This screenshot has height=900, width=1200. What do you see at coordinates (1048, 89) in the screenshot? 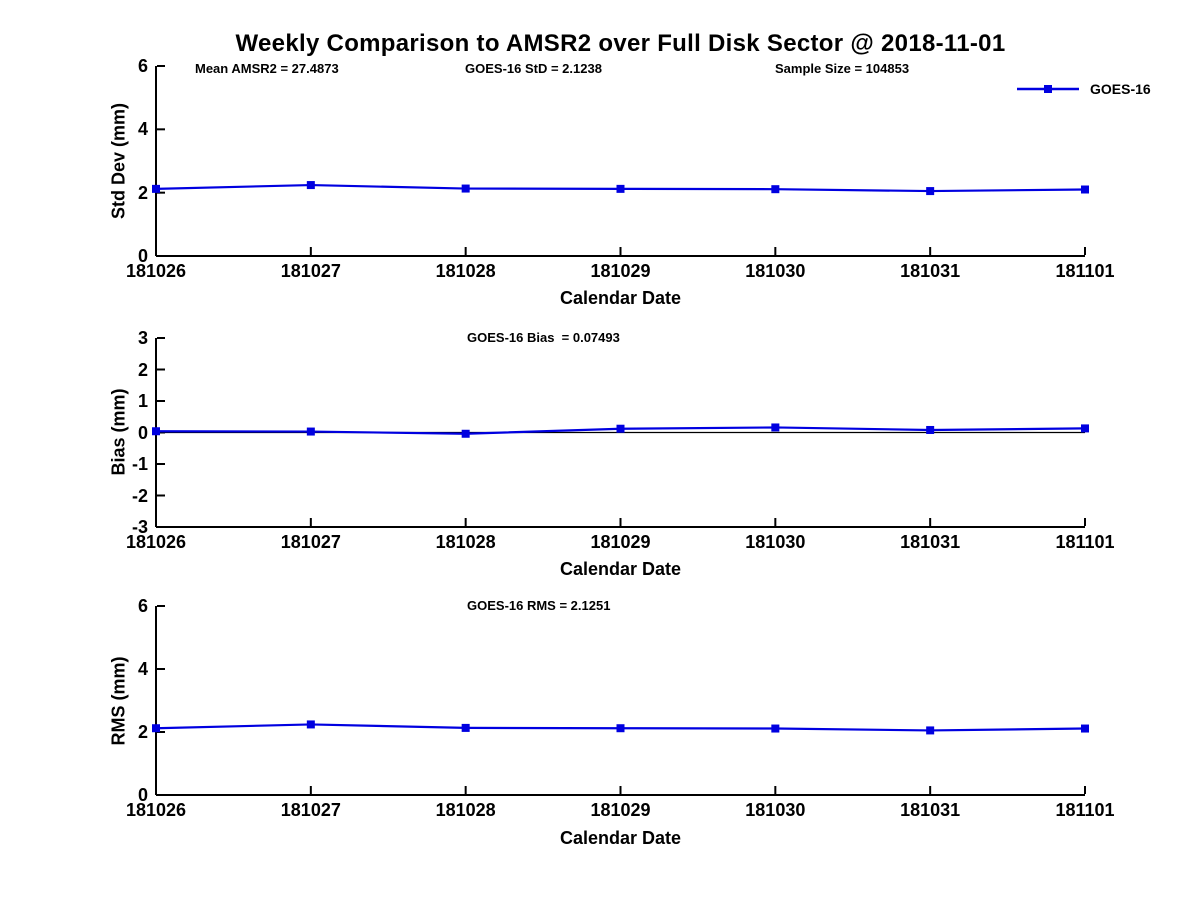
I see `legend-line-sample` at bounding box center [1048, 89].